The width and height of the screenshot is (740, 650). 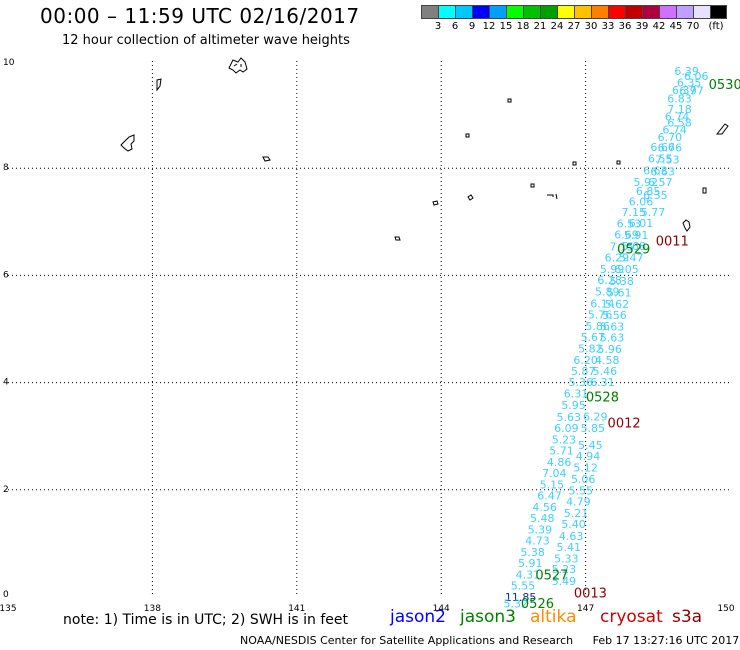 I want to click on map-title: 00:00 – 11:59 UTC 02/16/2017, so click(x=200, y=16).